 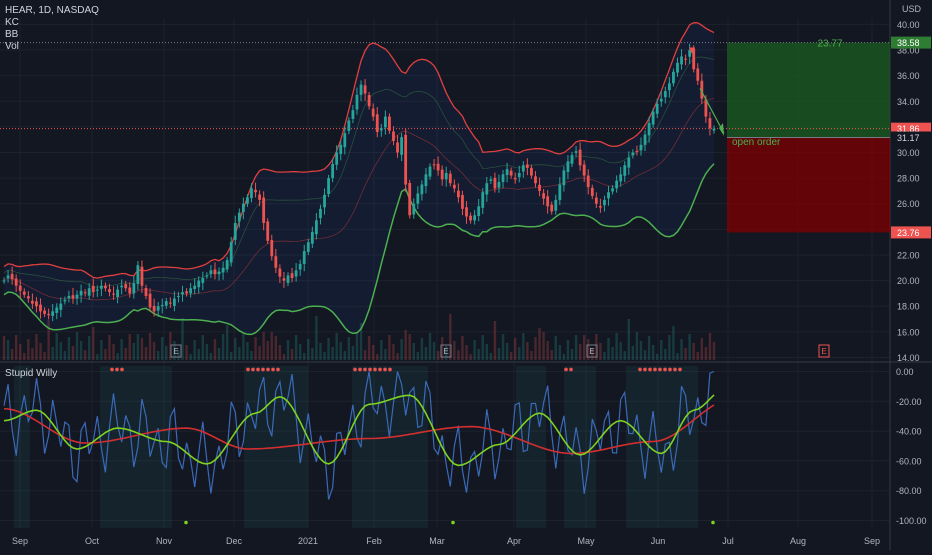 What do you see at coordinates (829, 44) in the screenshot?
I see `target-distance-label: 23.77` at bounding box center [829, 44].